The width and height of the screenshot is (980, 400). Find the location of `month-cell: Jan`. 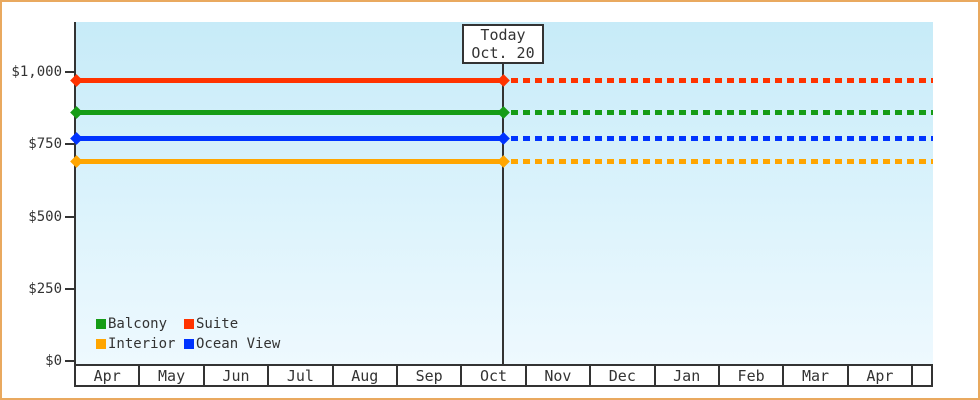

month-cell: Jan is located at coordinates (687, 375).